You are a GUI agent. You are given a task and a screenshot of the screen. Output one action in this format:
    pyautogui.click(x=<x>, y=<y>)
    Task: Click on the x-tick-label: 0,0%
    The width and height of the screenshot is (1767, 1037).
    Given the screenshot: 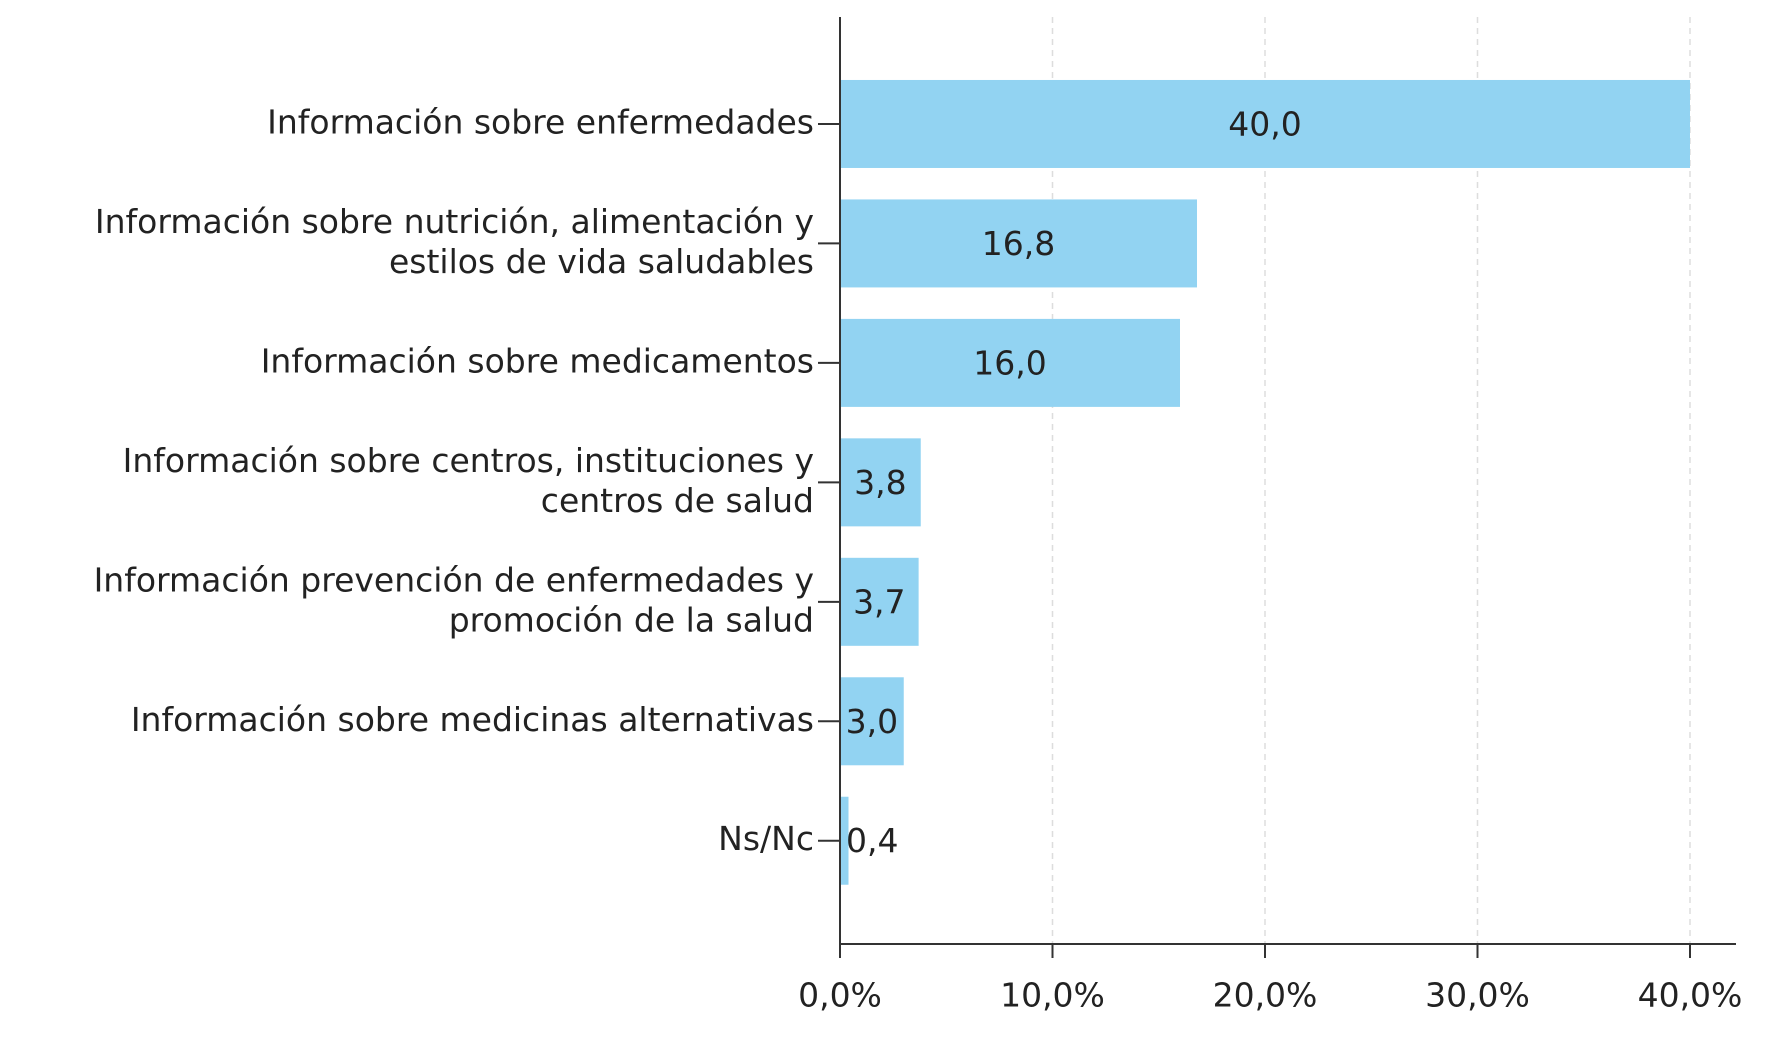 What is the action you would take?
    pyautogui.click(x=840, y=995)
    